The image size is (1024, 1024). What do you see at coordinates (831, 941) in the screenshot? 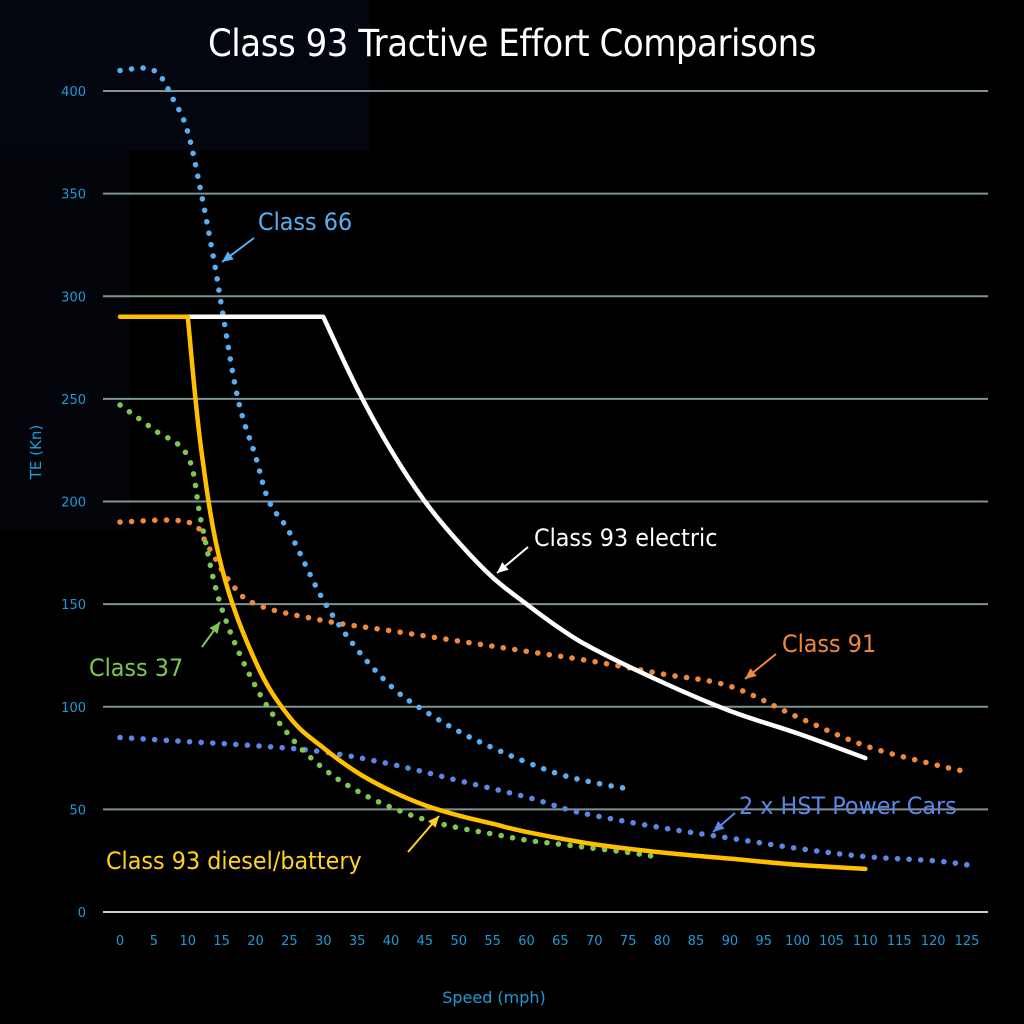
I see `x-tick-label: 105` at bounding box center [831, 941].